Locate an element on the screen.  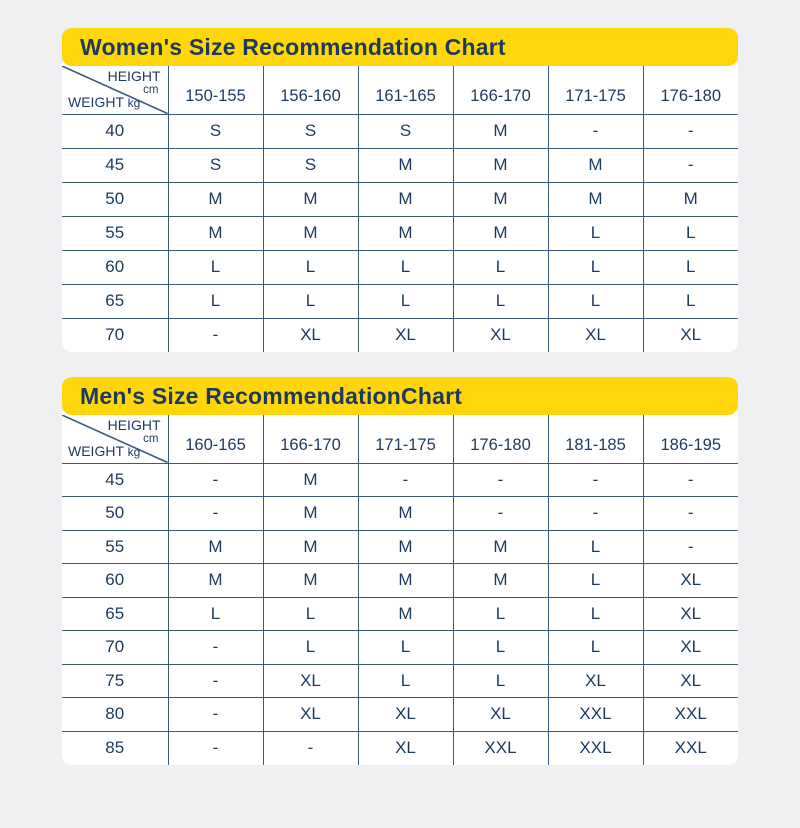
table-row: 60 M M M M L XL is located at coordinates (400, 580).